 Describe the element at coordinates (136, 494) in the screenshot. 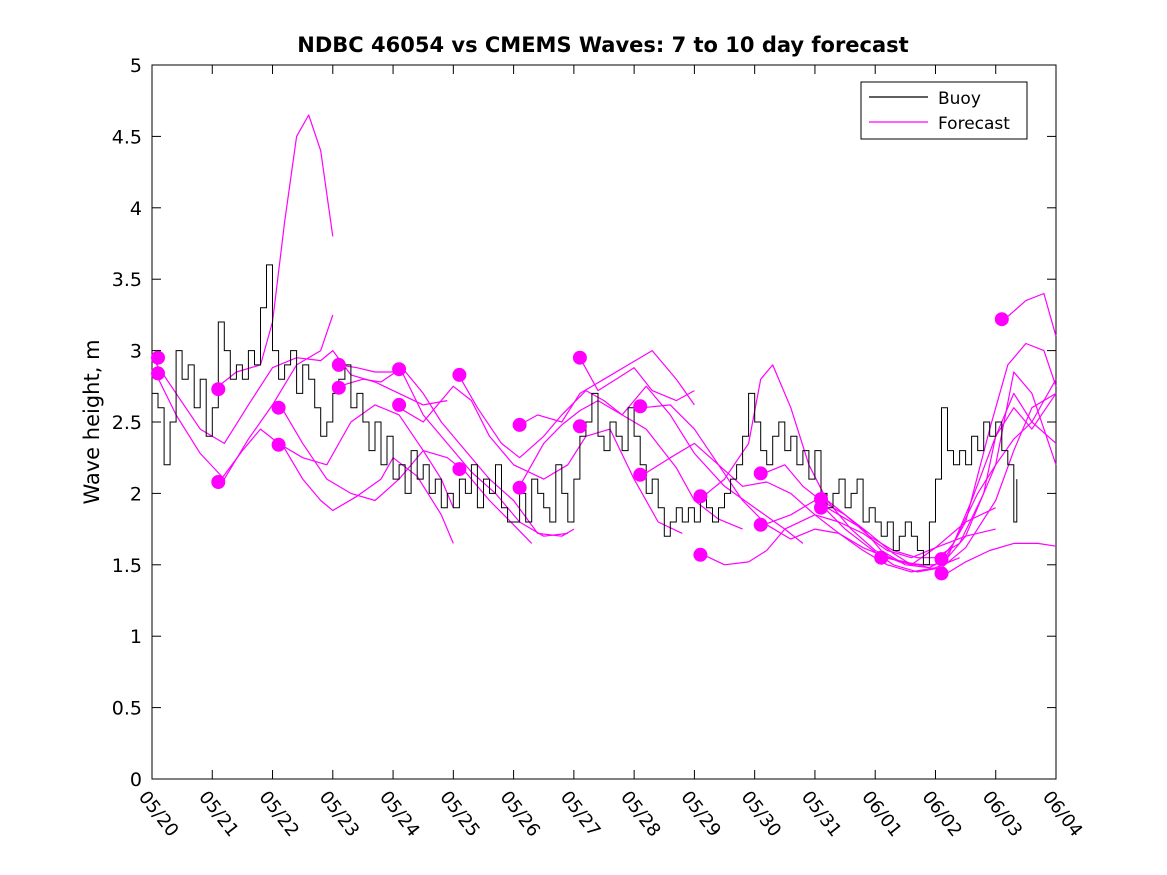

I see `y-tick-label: 2` at that location.